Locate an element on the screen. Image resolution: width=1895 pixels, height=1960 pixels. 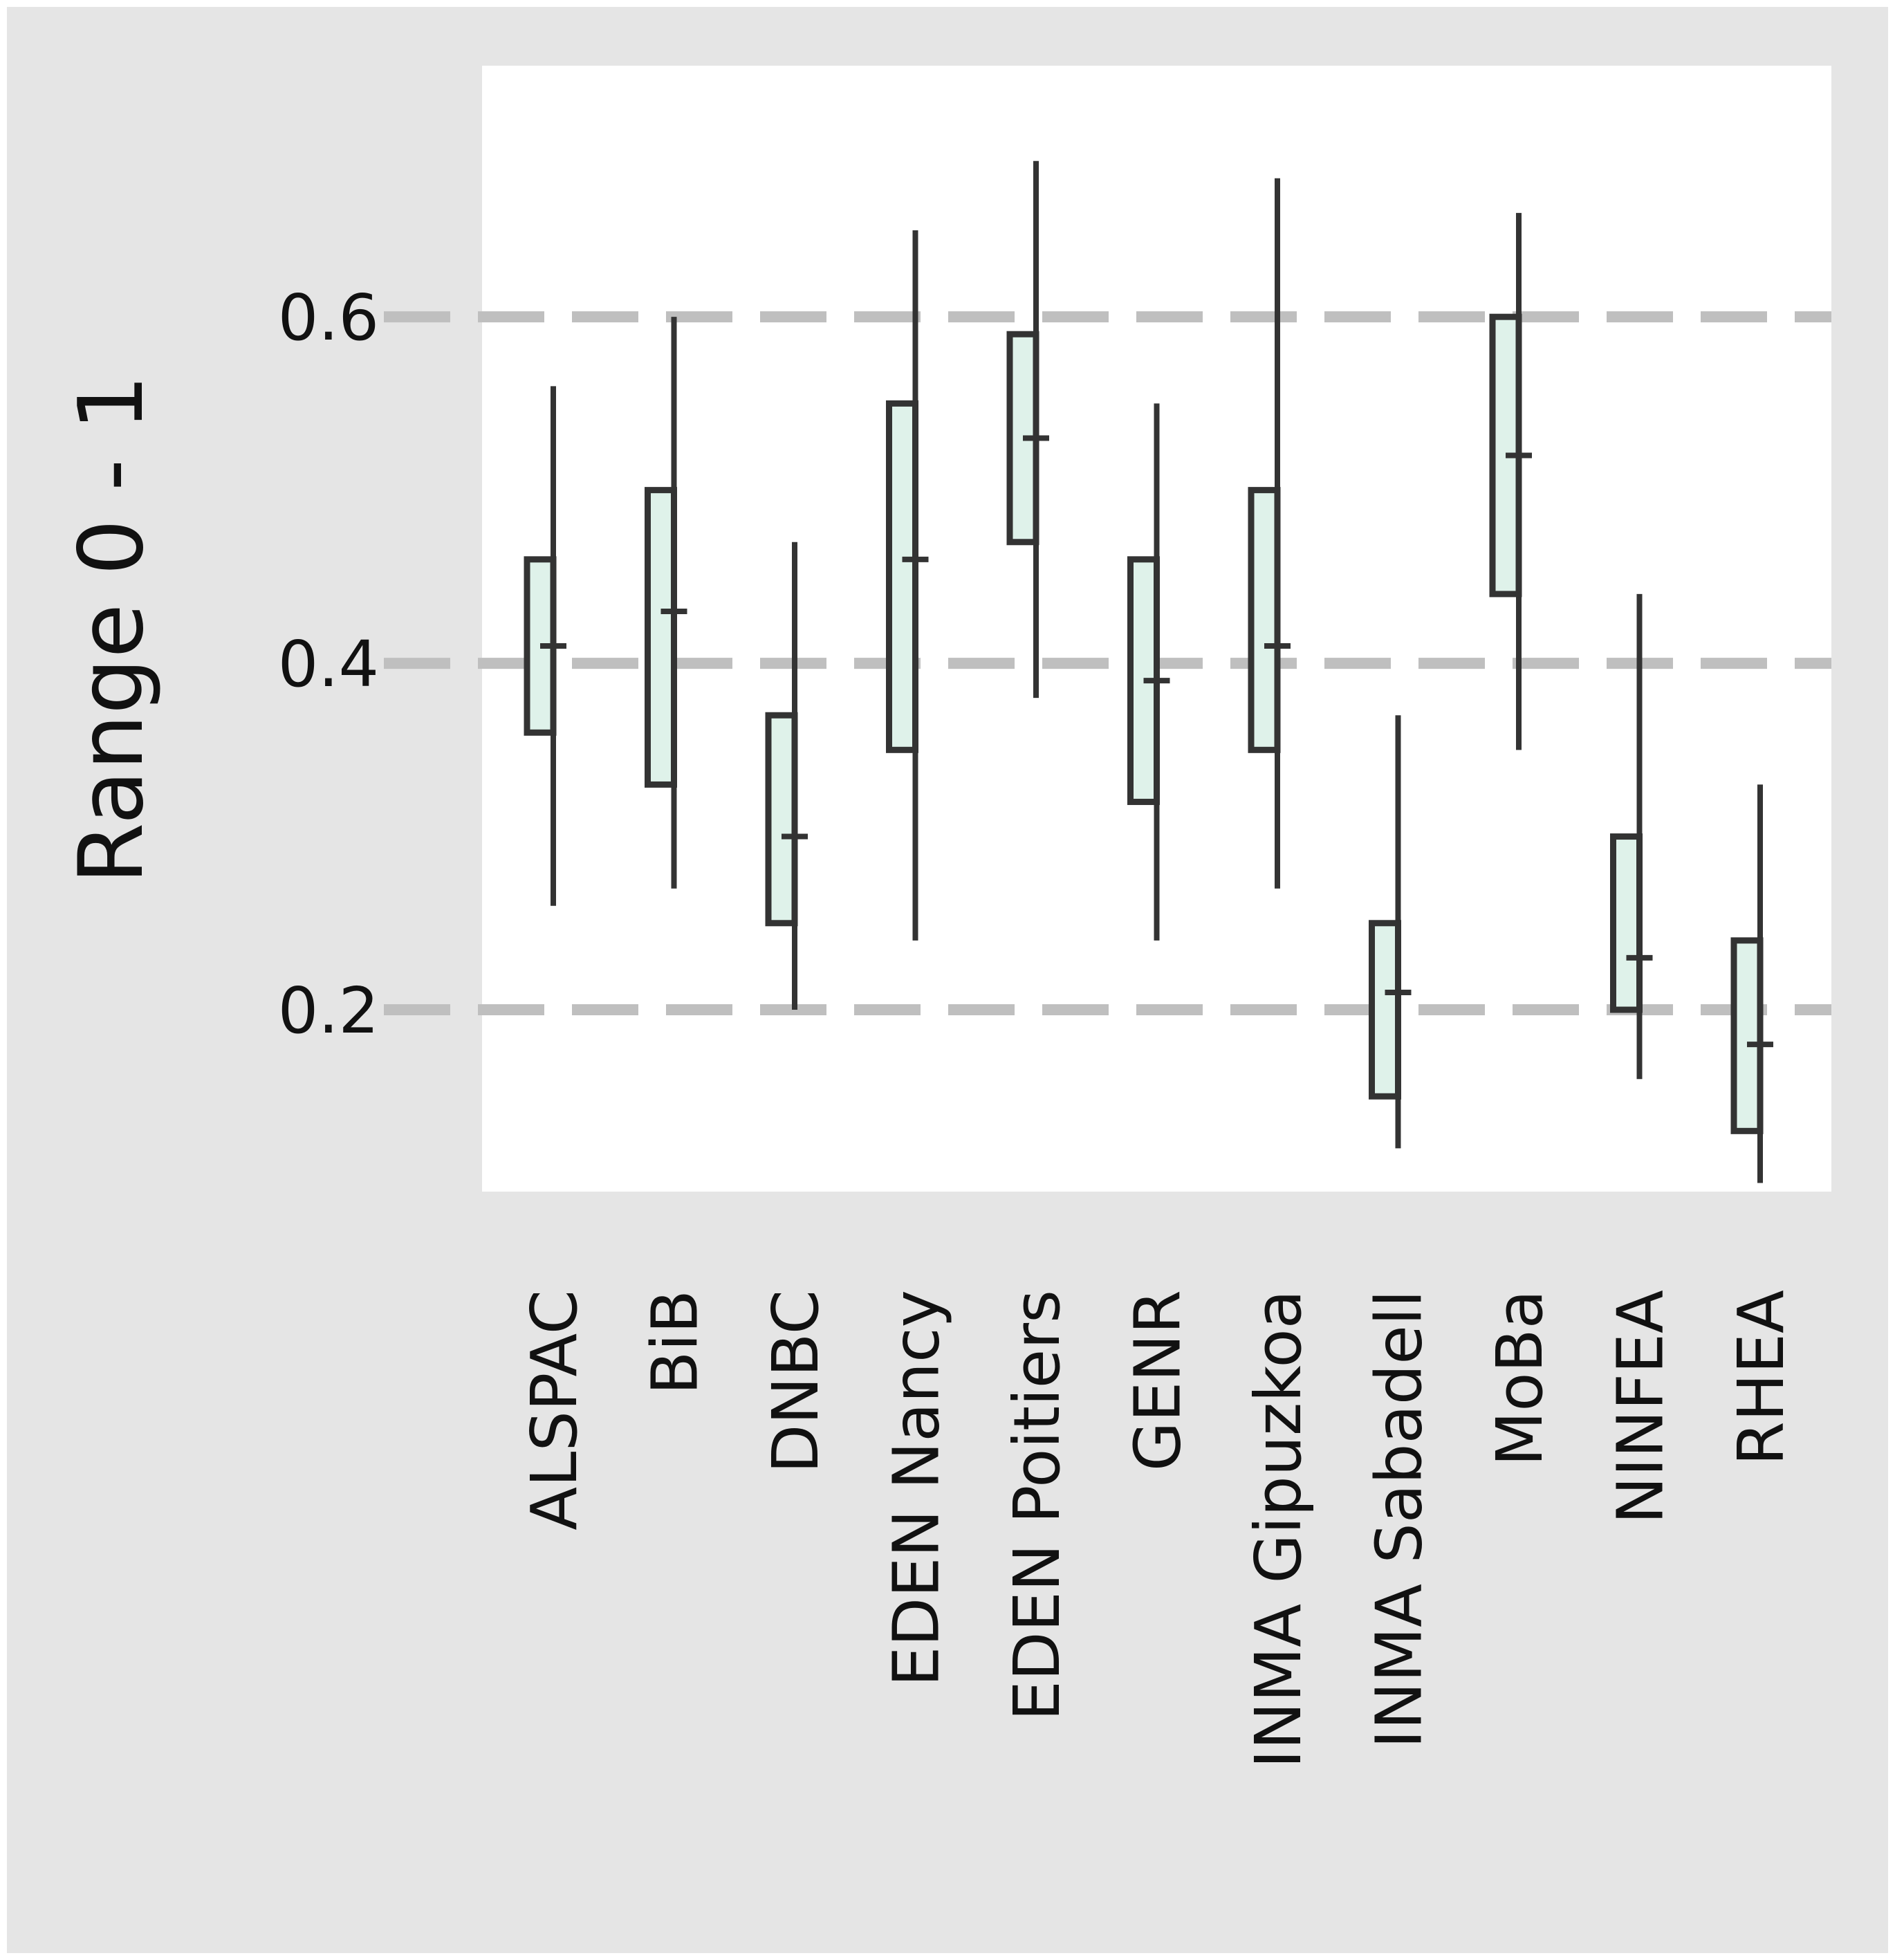
box-inma-sabadell is located at coordinates (1390, 932).